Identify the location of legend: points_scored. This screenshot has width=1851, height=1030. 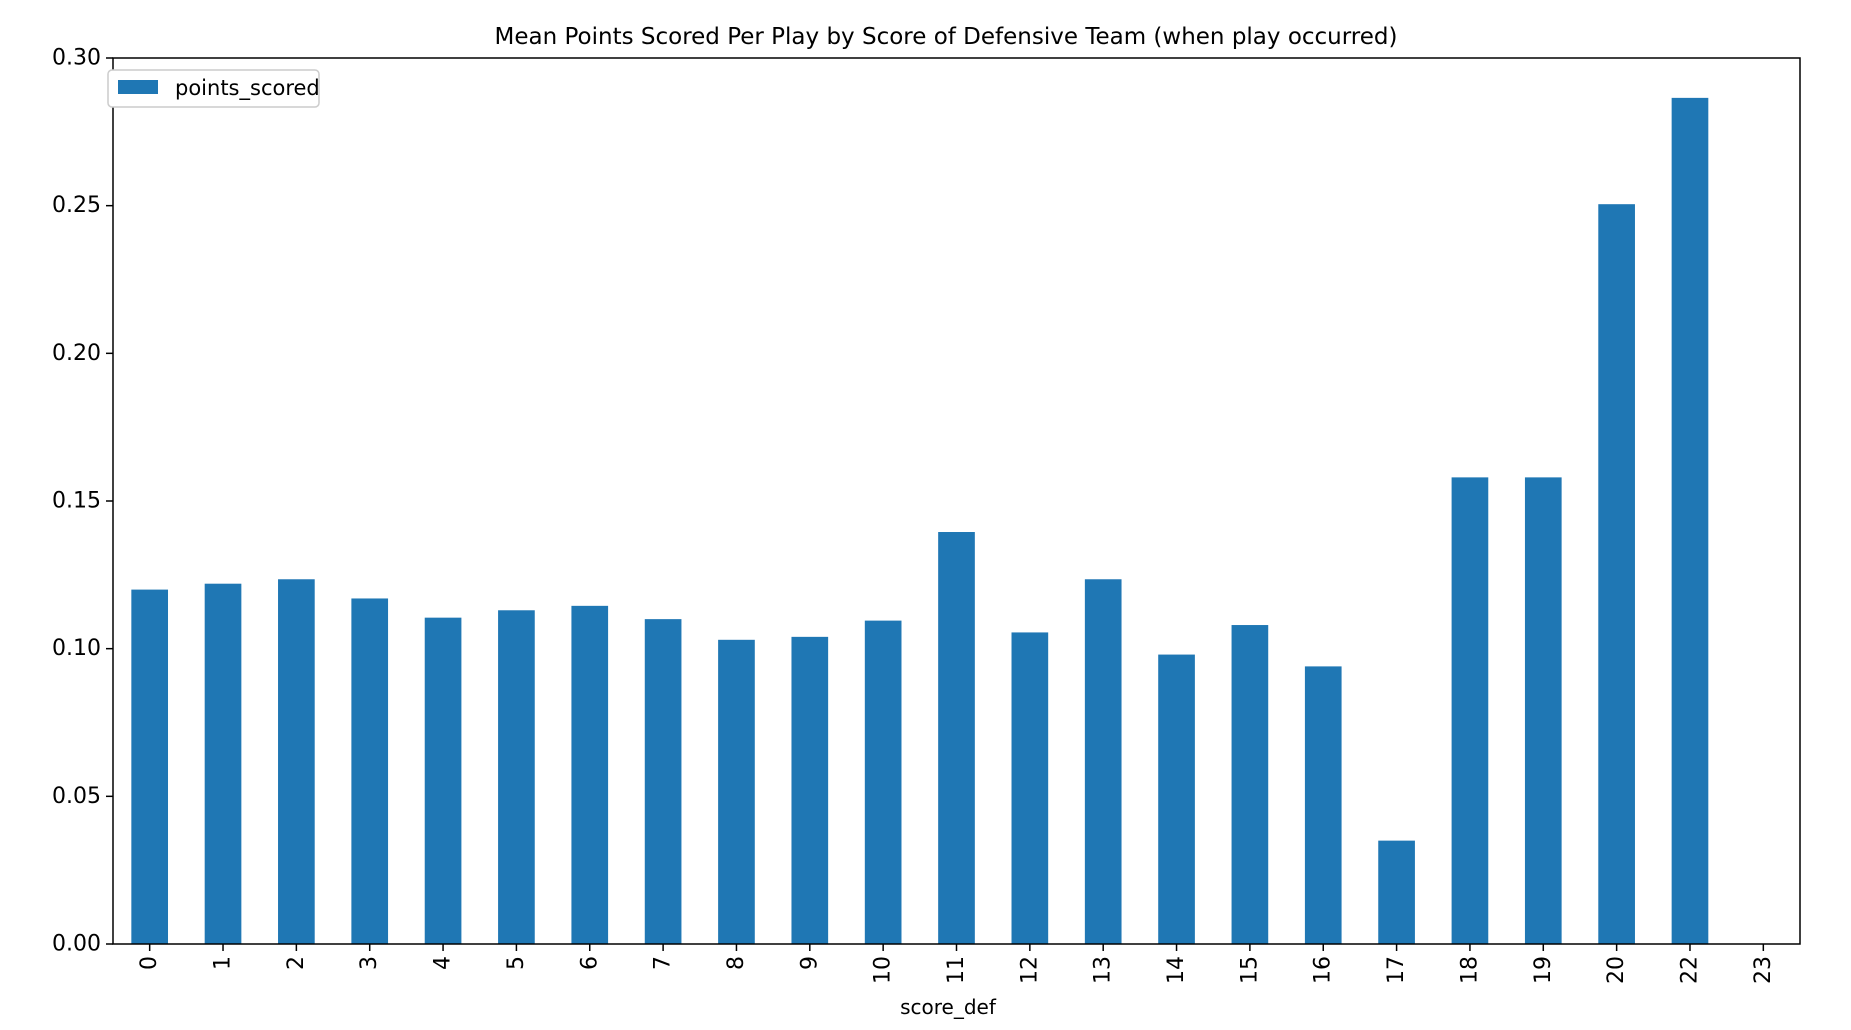
(213, 88).